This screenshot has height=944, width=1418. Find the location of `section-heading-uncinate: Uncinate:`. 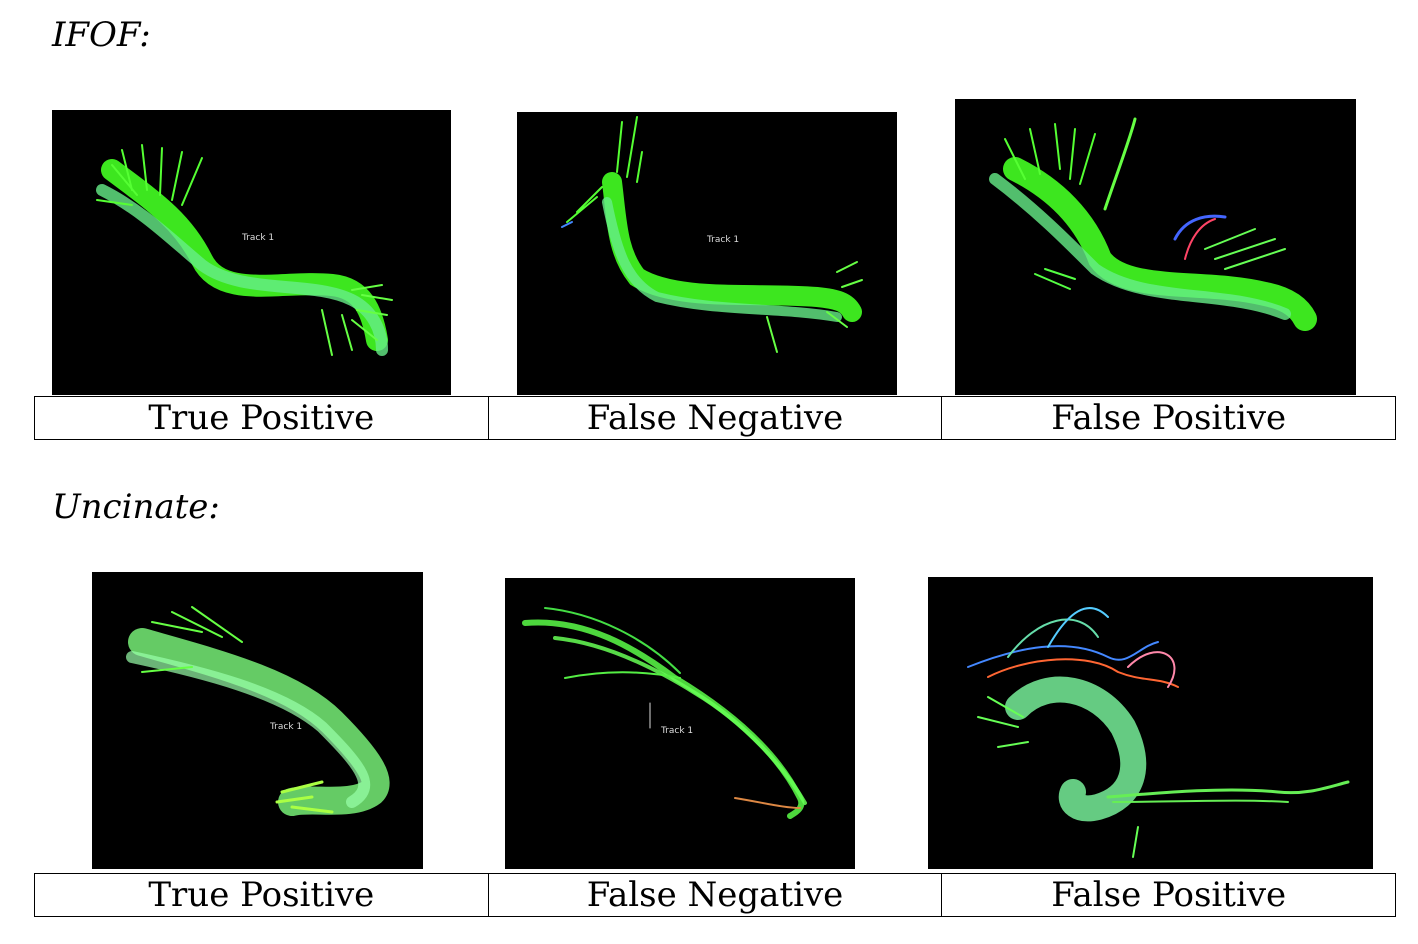

section-heading-uncinate: Uncinate: is located at coordinates (136, 507).